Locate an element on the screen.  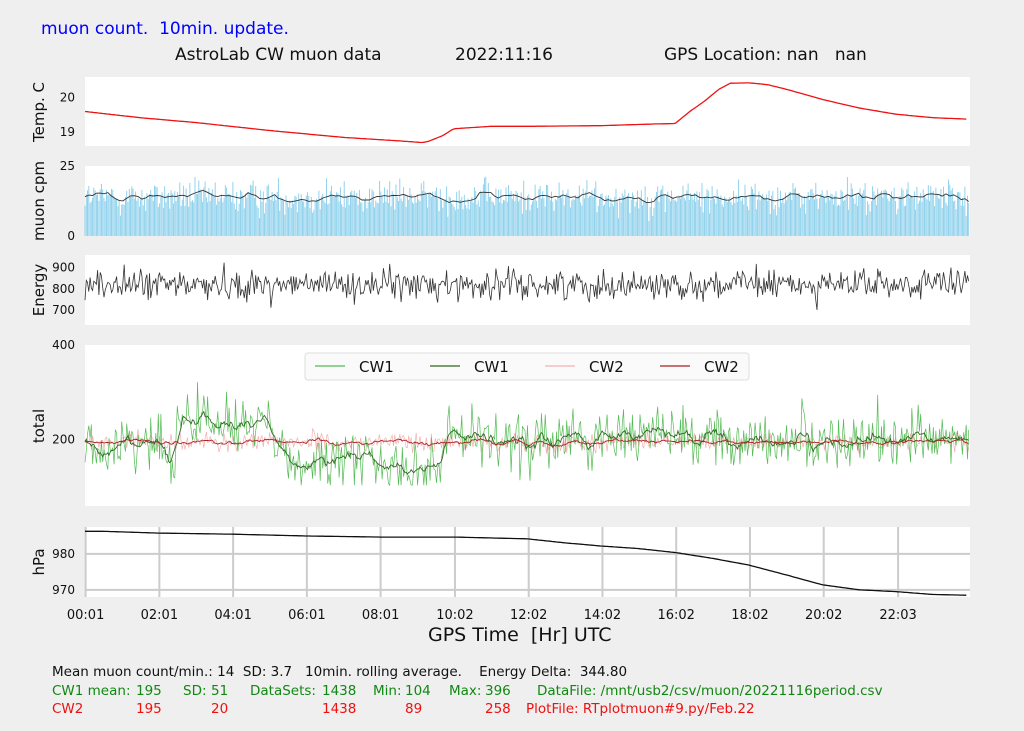
x-tick-label: 04:01 is located at coordinates (232, 615).